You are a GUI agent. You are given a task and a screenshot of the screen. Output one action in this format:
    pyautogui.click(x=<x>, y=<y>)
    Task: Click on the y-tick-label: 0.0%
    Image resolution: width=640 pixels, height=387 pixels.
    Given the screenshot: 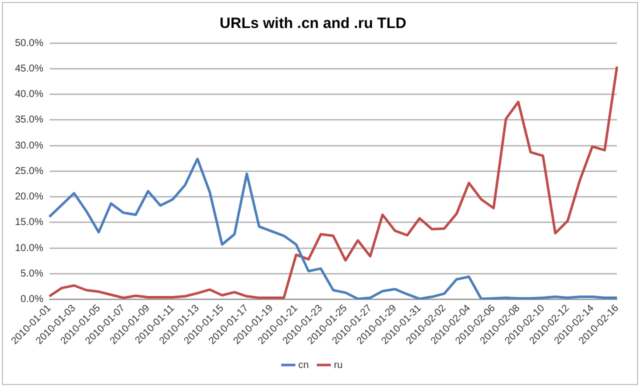 What is the action you would take?
    pyautogui.click(x=32, y=300)
    